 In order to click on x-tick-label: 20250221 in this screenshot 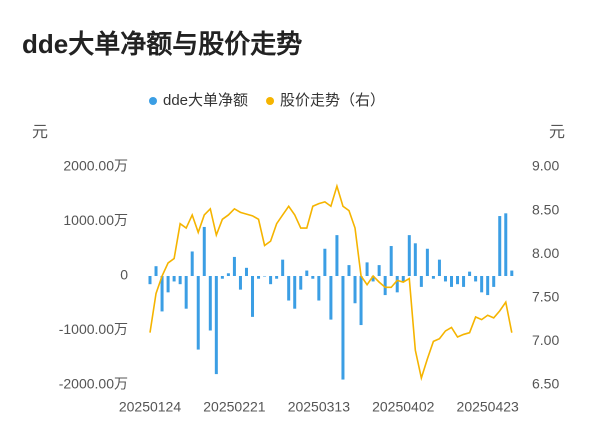, I will do `click(234, 407)`.